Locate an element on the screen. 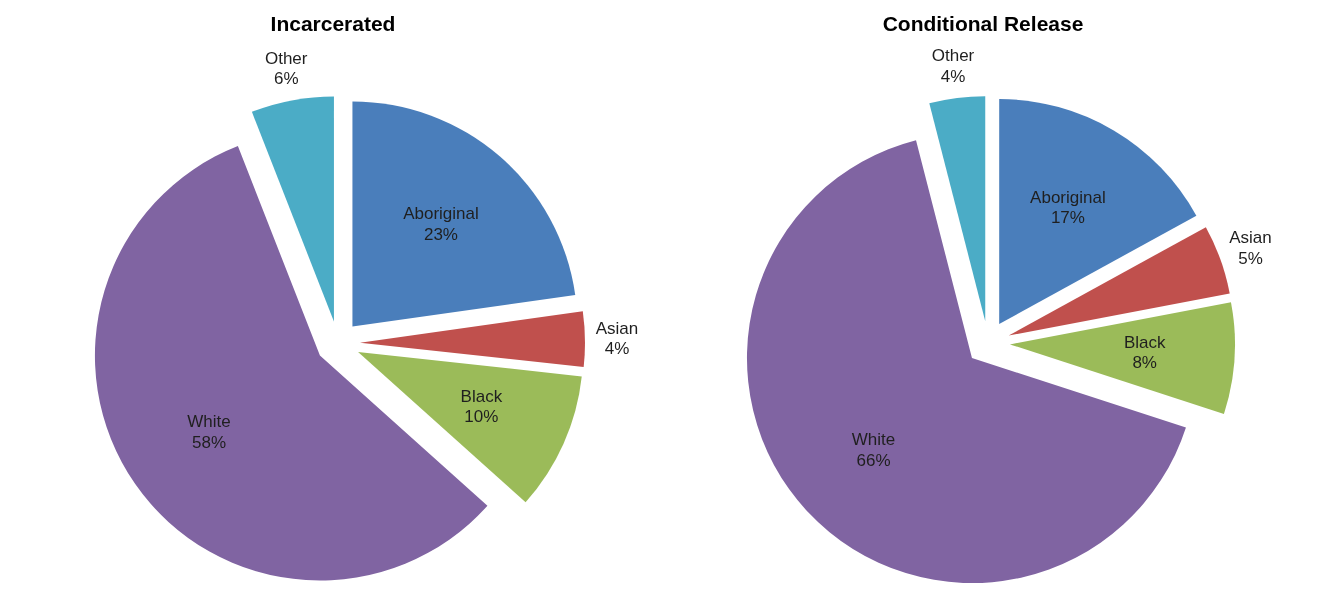 The height and width of the screenshot is (596, 1323). data-label: 10% is located at coordinates (481, 417).